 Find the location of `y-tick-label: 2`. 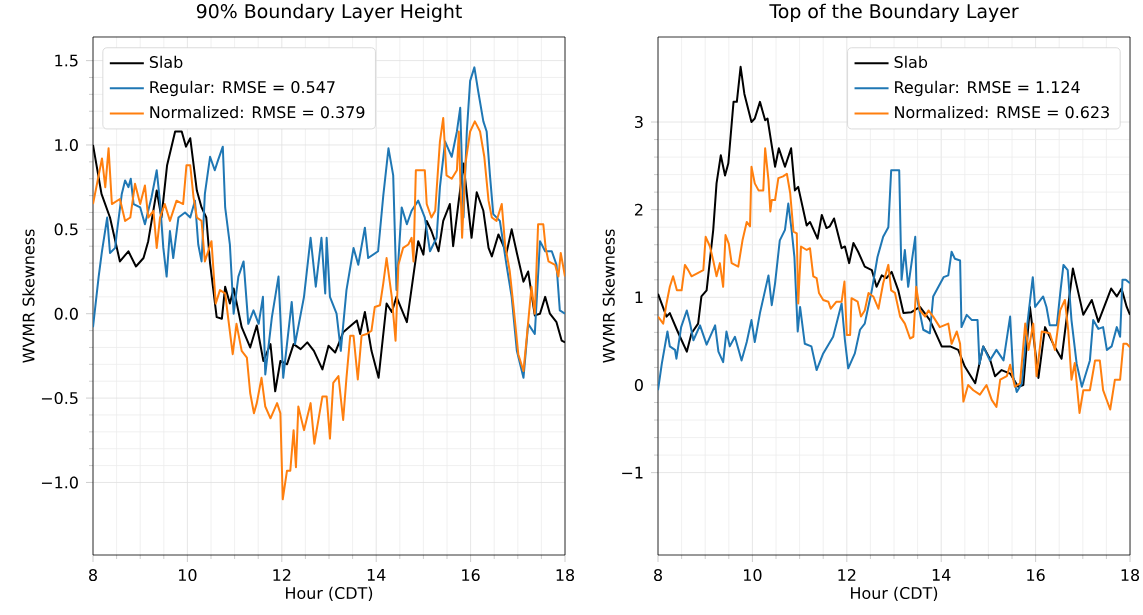

y-tick-label: 2 is located at coordinates (638, 209).